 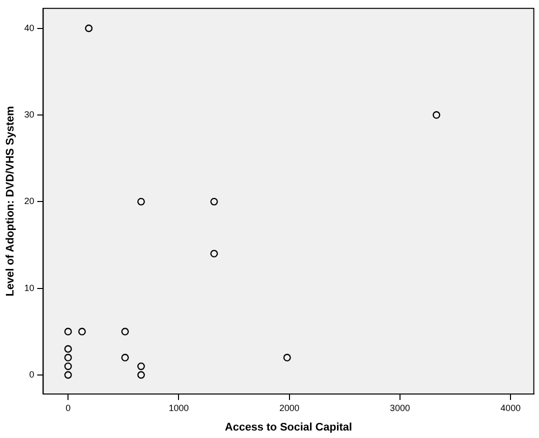 I want to click on y-tick-label: 0, so click(x=31, y=374).